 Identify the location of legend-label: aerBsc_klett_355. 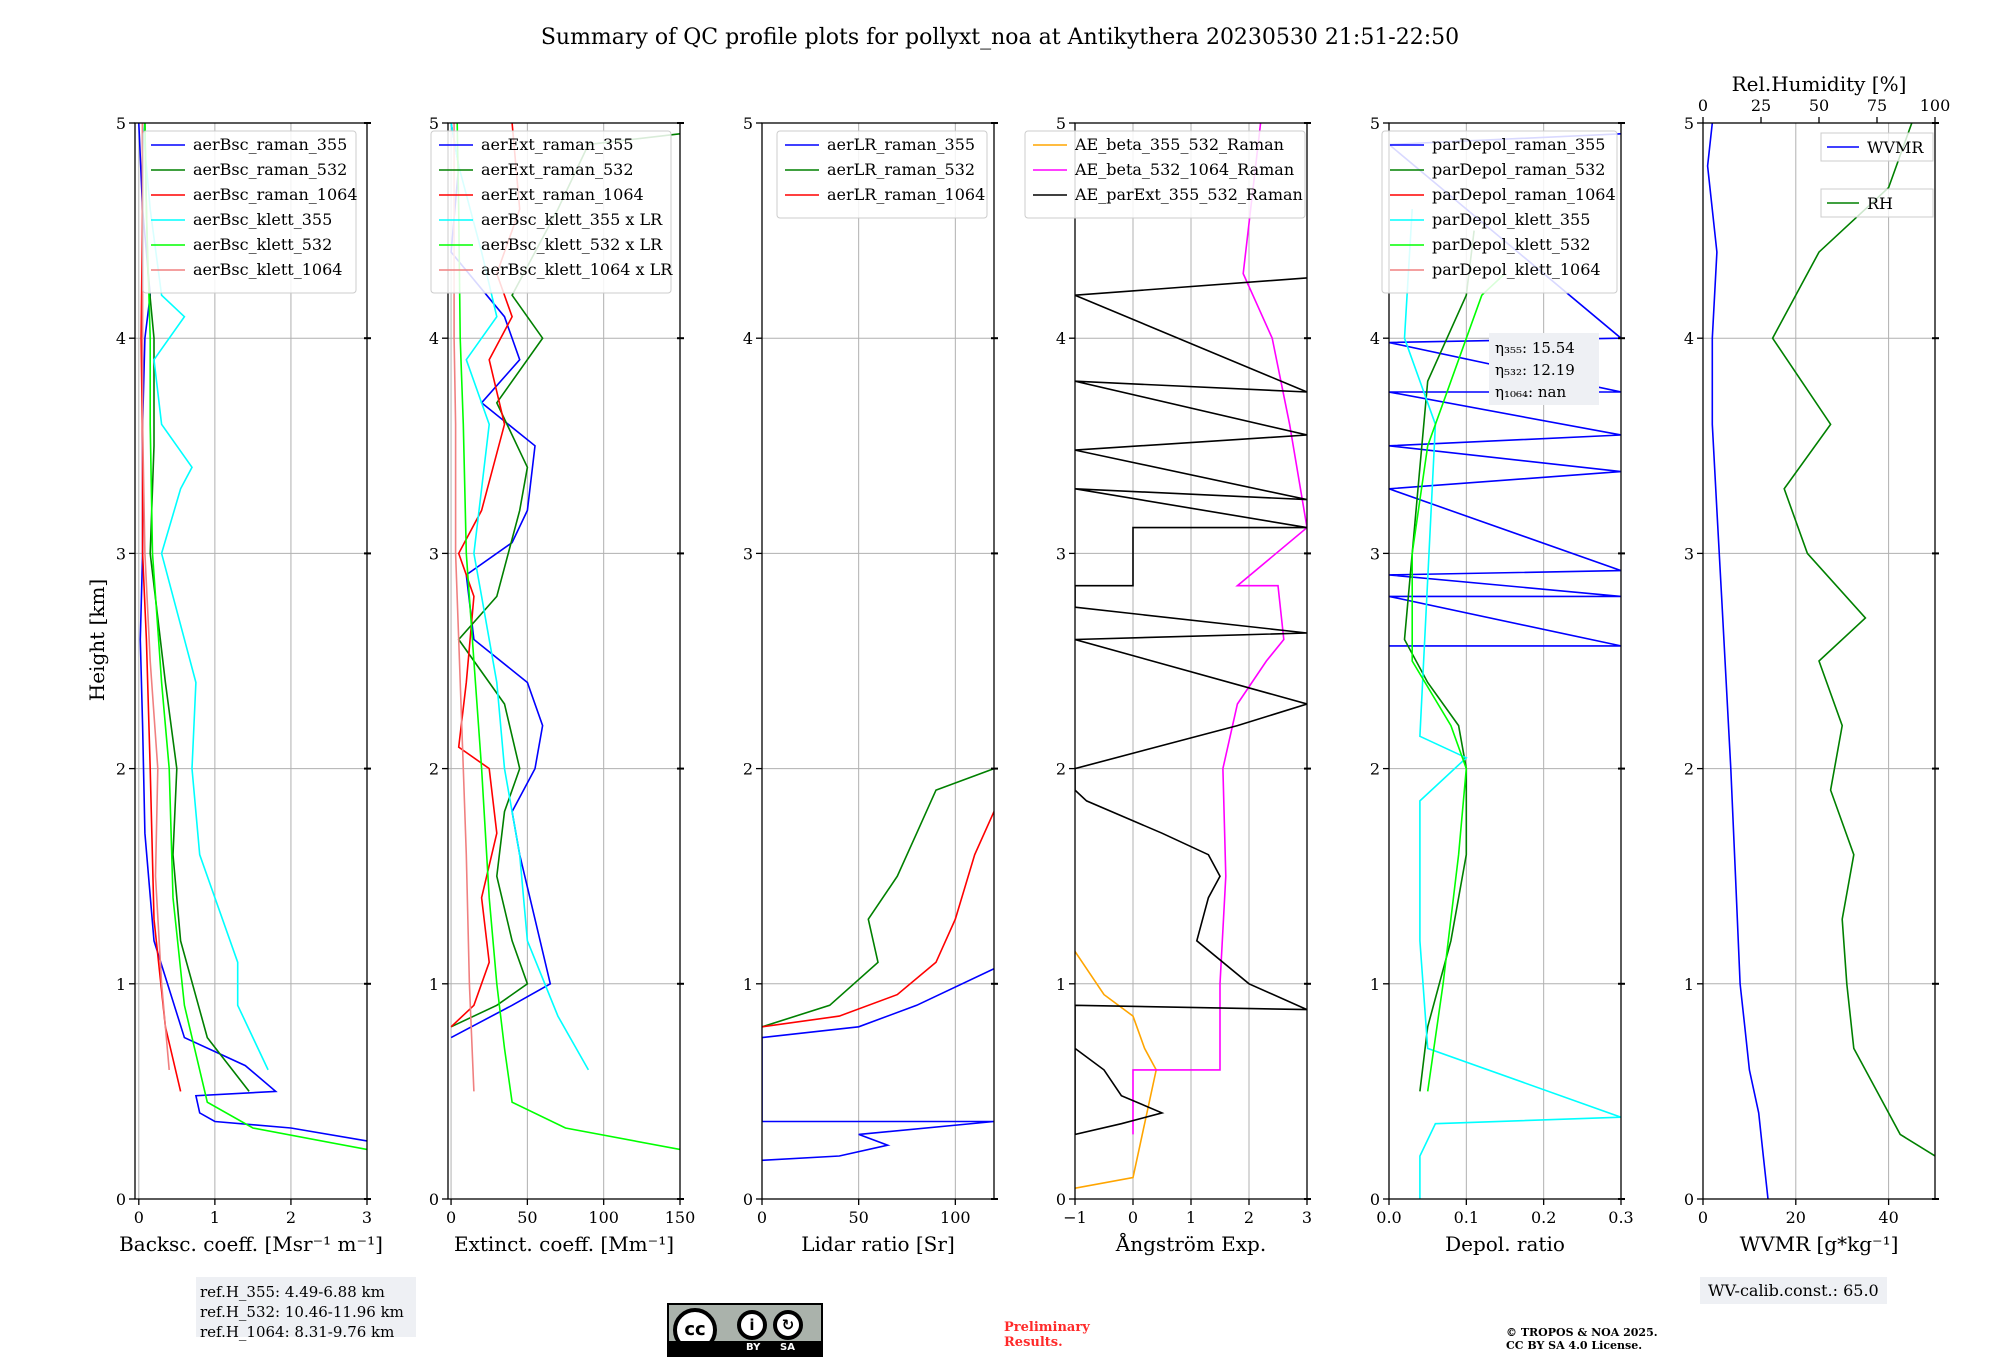
(262, 219).